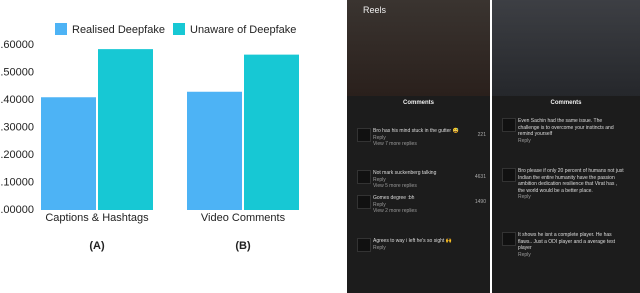  I want to click on y-tick-label: 0.20000, so click(17, 155).